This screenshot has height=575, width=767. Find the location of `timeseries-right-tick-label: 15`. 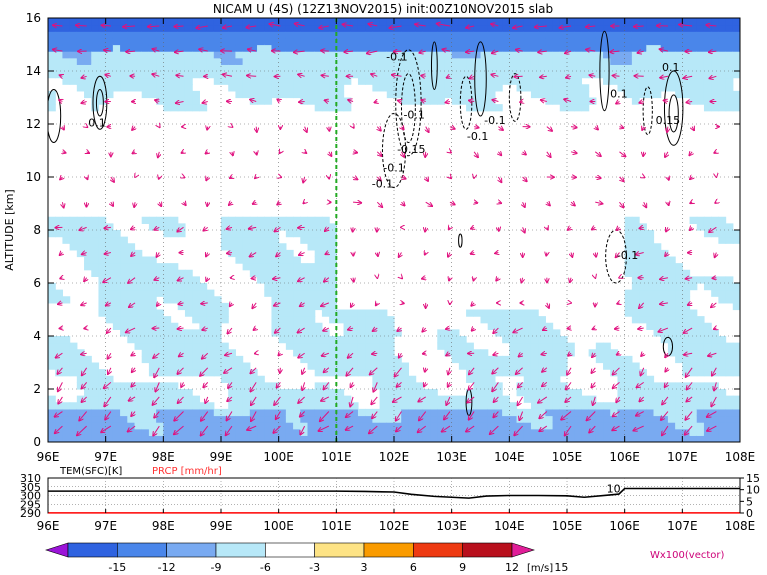

timeseries-right-tick-label: 15 is located at coordinates (753, 478).